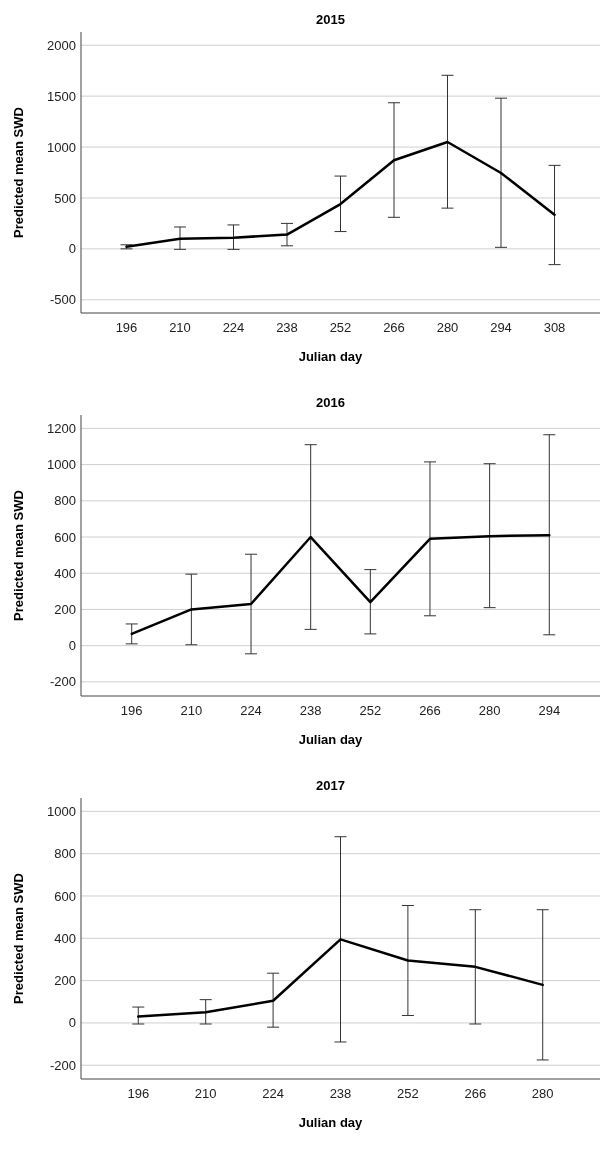 The height and width of the screenshot is (1149, 600). I want to click on y-tick-label: 1200, so click(61, 428).